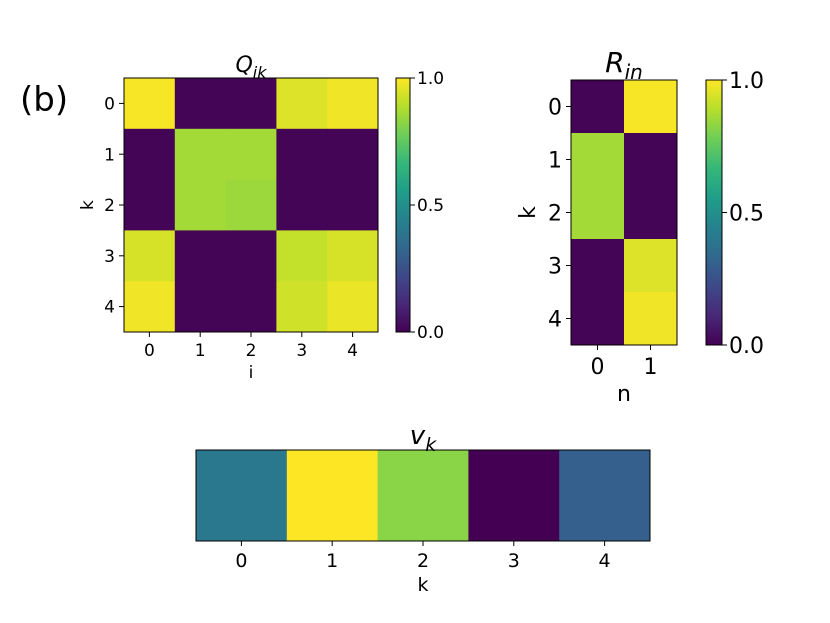 Image resolution: width=830 pixels, height=623 pixels. I want to click on cell-q-r4-c1, so click(200, 307).